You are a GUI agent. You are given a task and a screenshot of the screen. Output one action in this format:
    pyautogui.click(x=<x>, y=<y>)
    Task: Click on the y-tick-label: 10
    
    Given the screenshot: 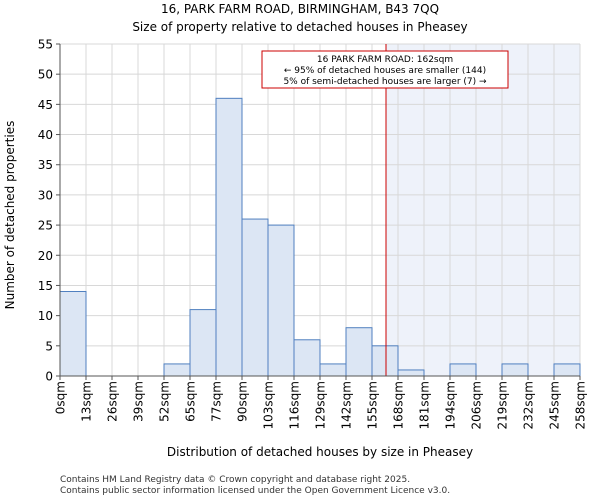 What is the action you would take?
    pyautogui.click(x=45, y=316)
    